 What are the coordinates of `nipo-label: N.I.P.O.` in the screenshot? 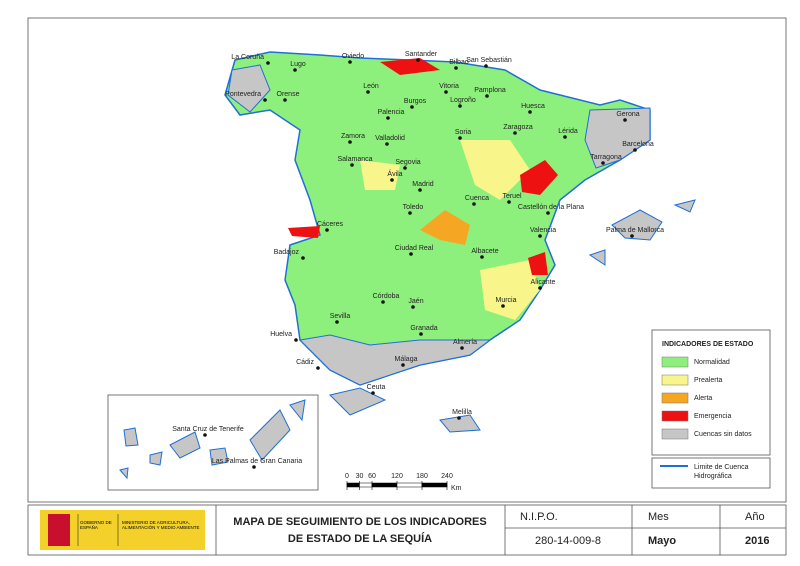 It's located at (539, 517).